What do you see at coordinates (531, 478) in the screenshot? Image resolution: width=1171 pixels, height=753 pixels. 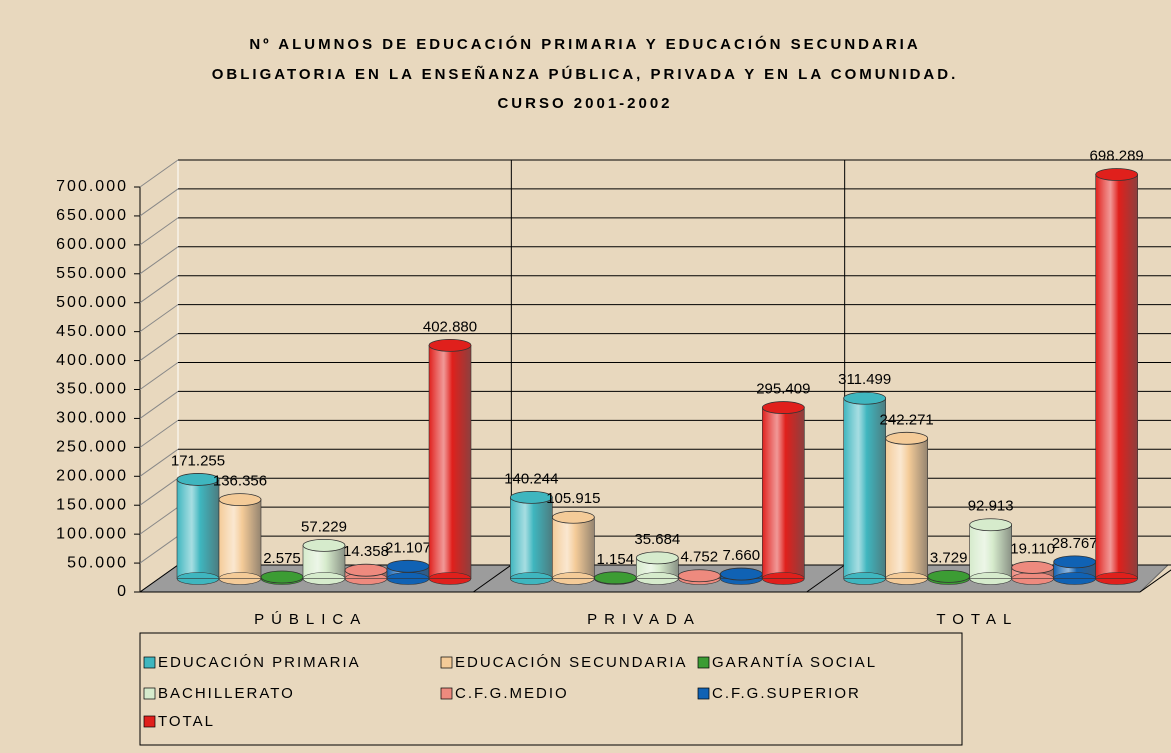 I see `data-label: 140.244` at bounding box center [531, 478].